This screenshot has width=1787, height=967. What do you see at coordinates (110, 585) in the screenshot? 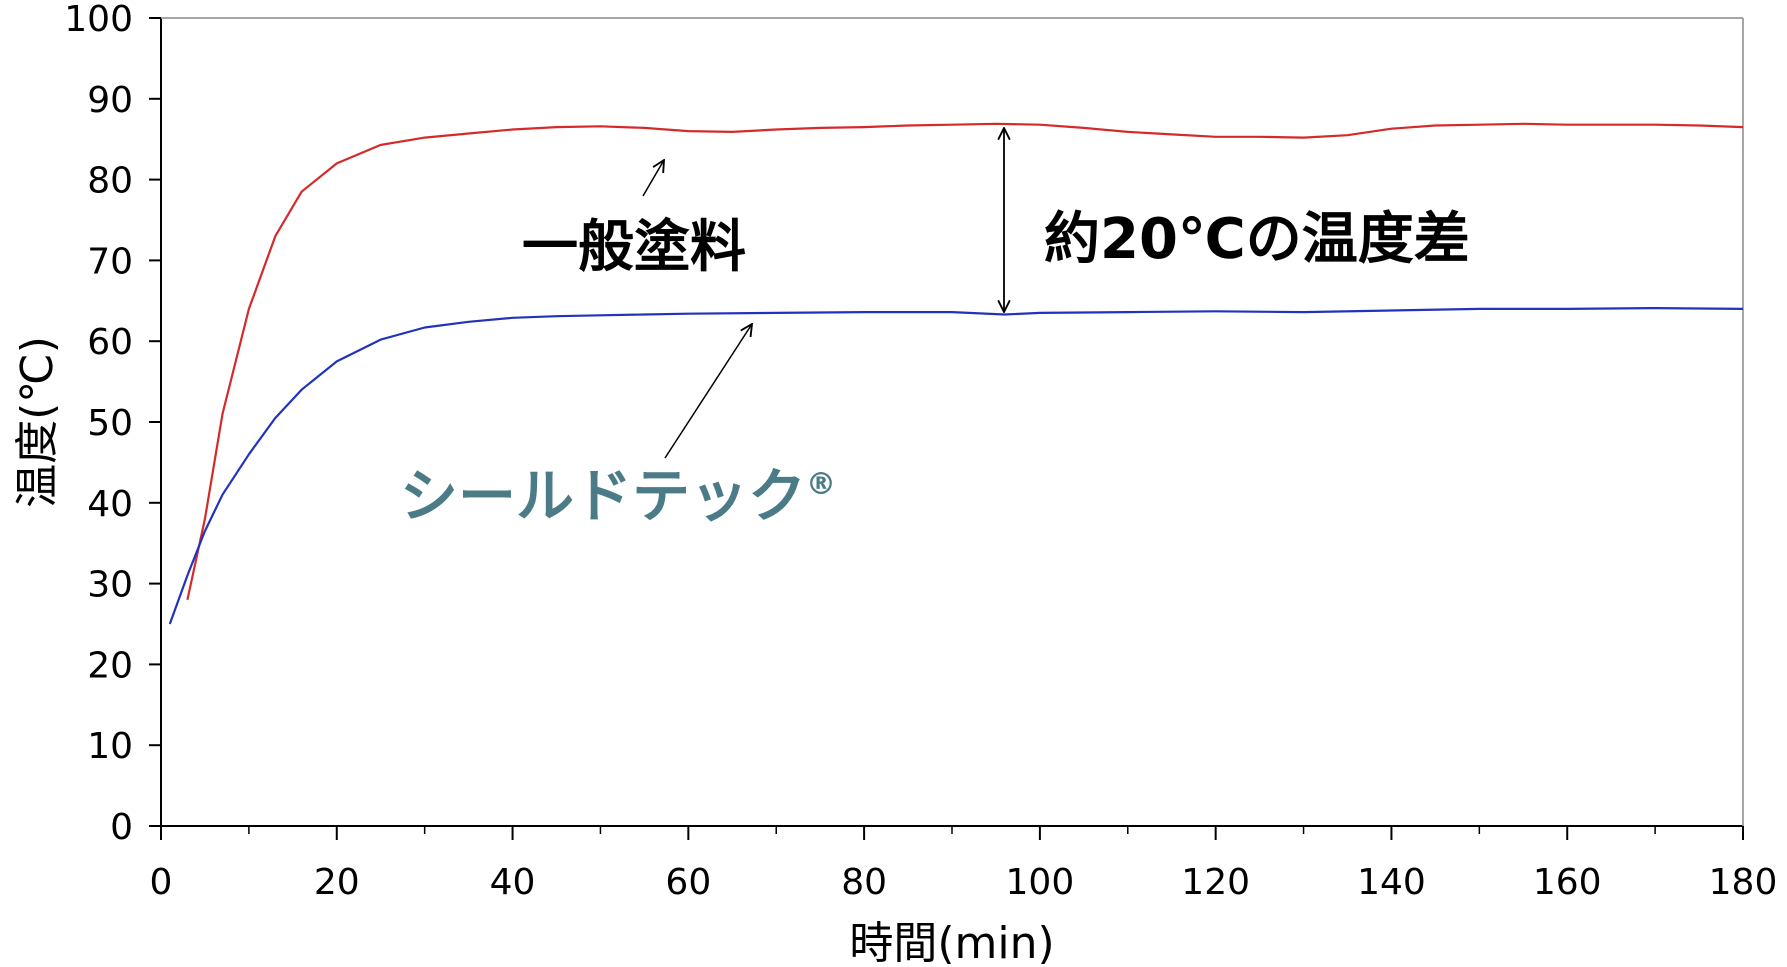
I see `y-tick-label: 30` at bounding box center [110, 585].